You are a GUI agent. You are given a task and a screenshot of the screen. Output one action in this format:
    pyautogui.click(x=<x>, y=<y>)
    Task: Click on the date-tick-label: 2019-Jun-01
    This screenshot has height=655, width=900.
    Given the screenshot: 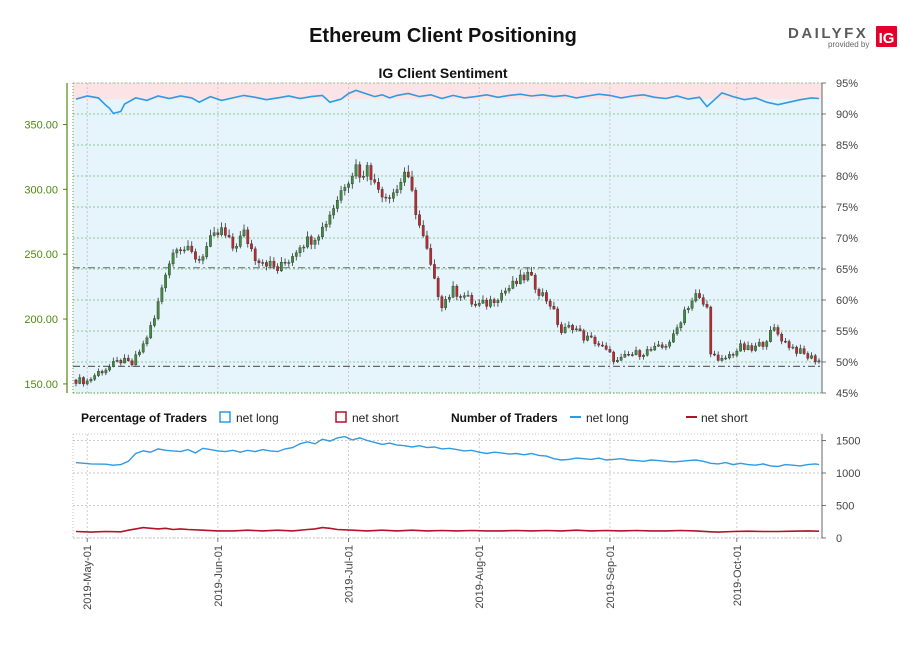 What is the action you would take?
    pyautogui.click(x=219, y=576)
    